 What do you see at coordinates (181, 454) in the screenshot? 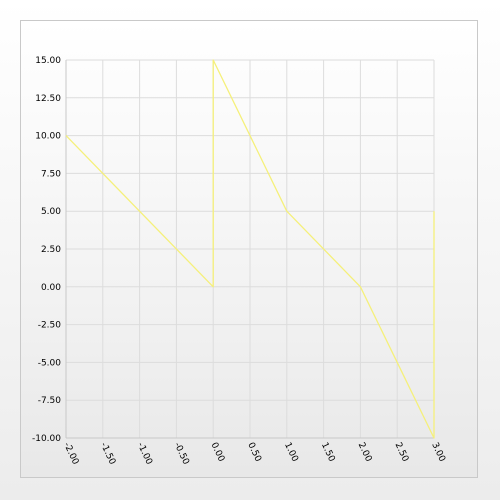
I see `x-tick-label: -0.50` at bounding box center [181, 454].